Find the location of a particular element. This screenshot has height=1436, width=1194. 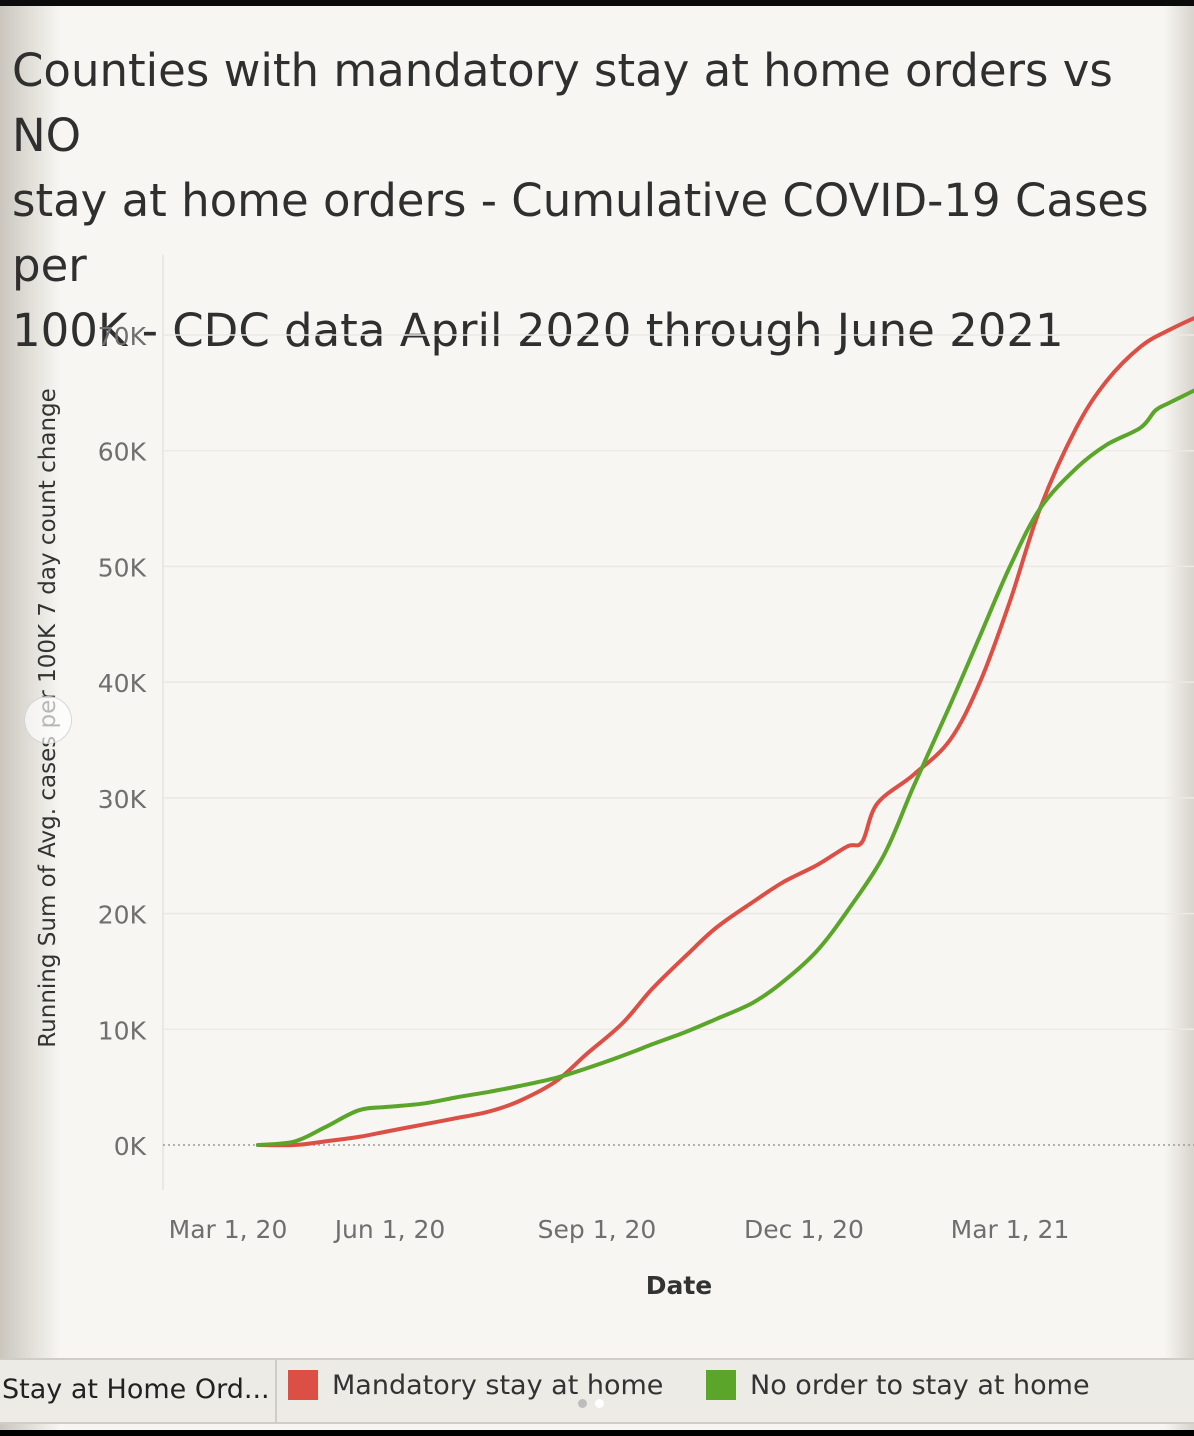

x-tick-label: Mar 1, 20 is located at coordinates (228, 1229).